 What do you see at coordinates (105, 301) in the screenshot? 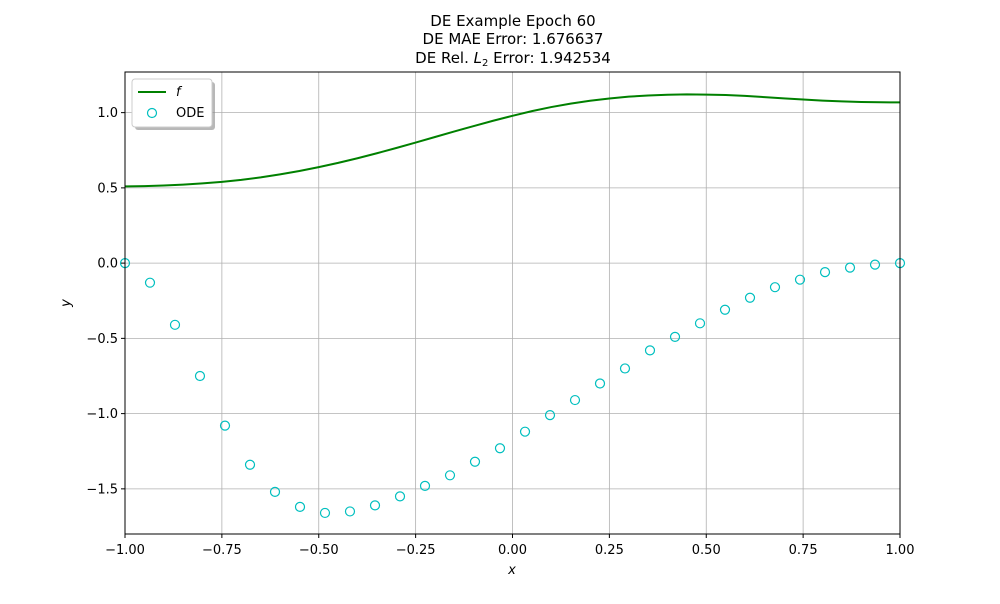
I see `y-axis-ticks: −1.5 −1.0 −0.5 0.0 0.5 1.0` at bounding box center [105, 301].